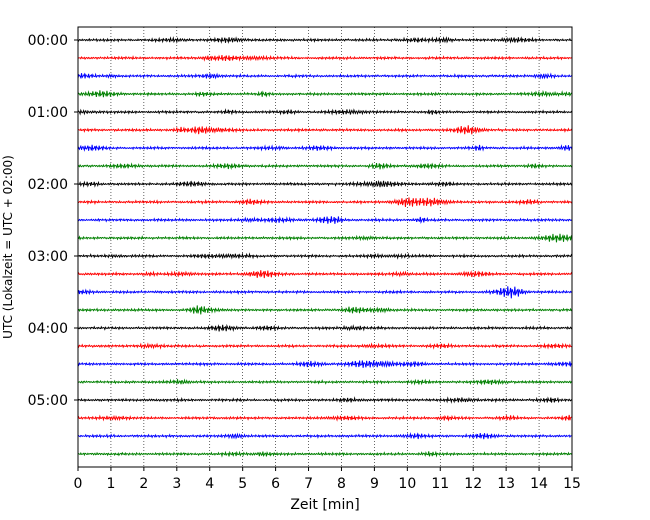 This screenshot has height=520, width=650. What do you see at coordinates (48, 329) in the screenshot?
I see `y-tick-label: 04:00` at bounding box center [48, 329].